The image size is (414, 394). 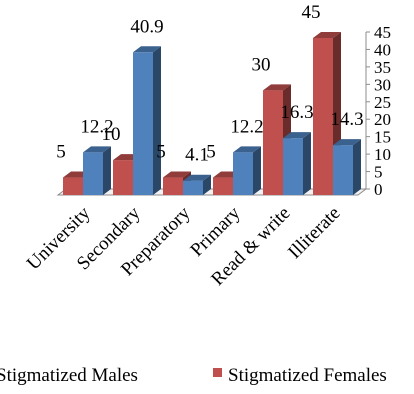 I want to click on data-label: 45, so click(x=311, y=12).